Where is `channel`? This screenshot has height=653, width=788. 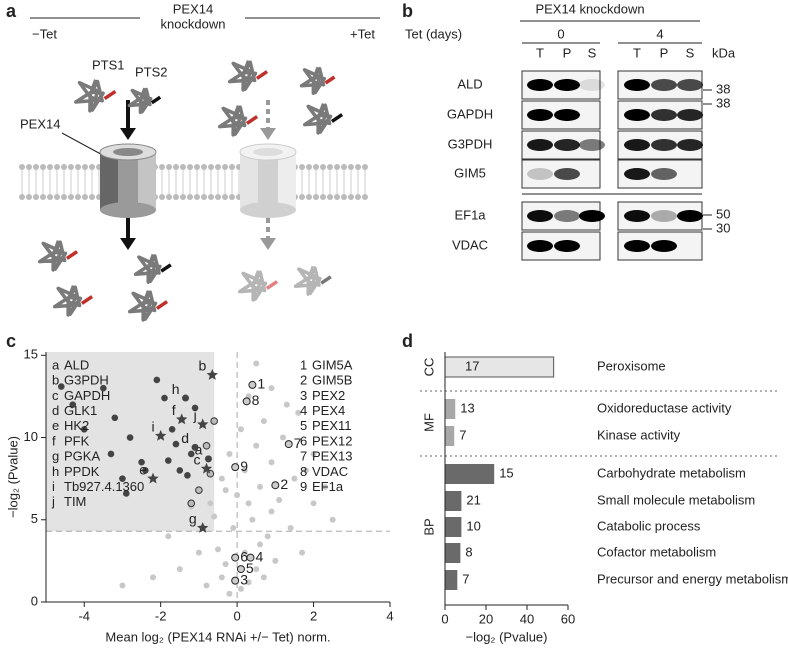 channel is located at coordinates (249, 181).